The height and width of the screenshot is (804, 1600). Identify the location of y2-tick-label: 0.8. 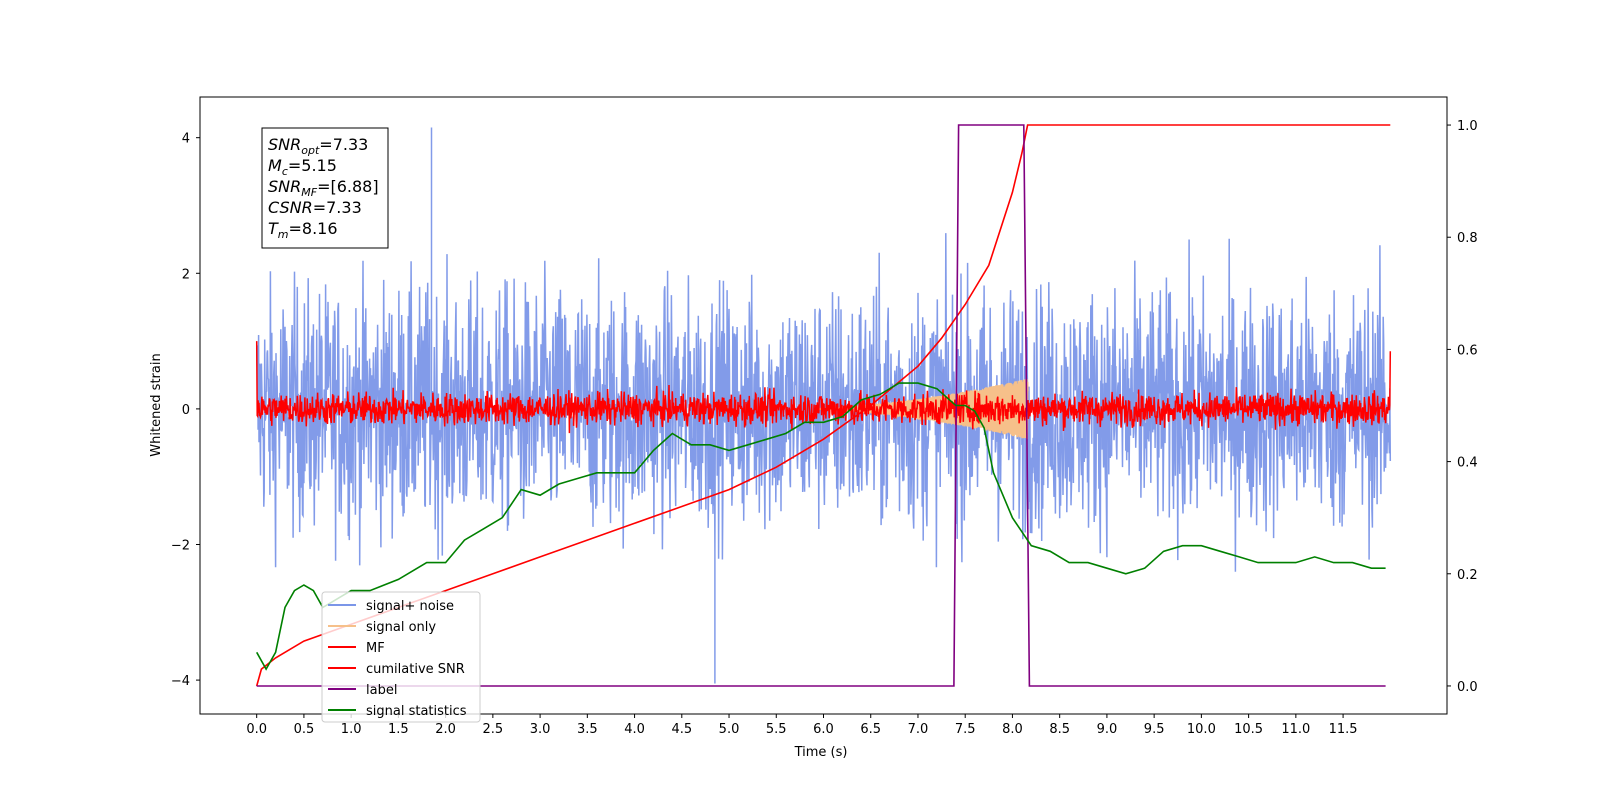
(1467, 238).